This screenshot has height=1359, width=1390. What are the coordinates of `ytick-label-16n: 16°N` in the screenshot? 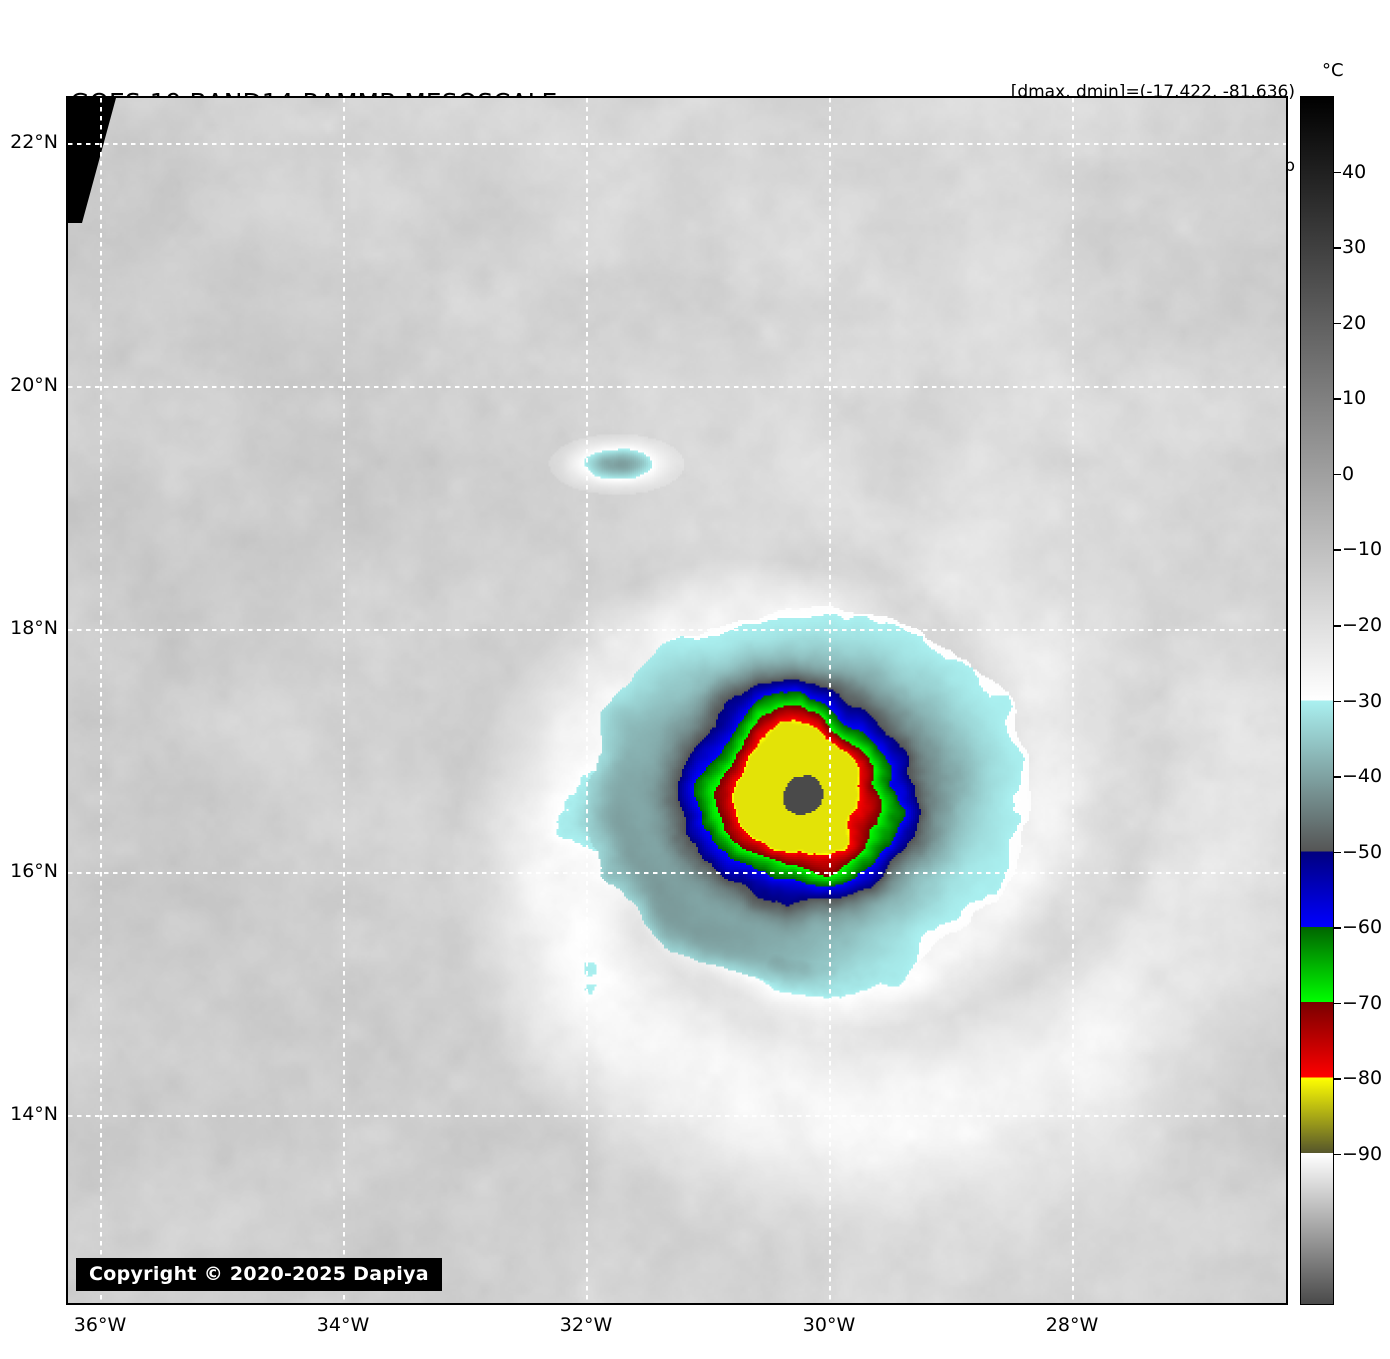 It's located at (34, 871).